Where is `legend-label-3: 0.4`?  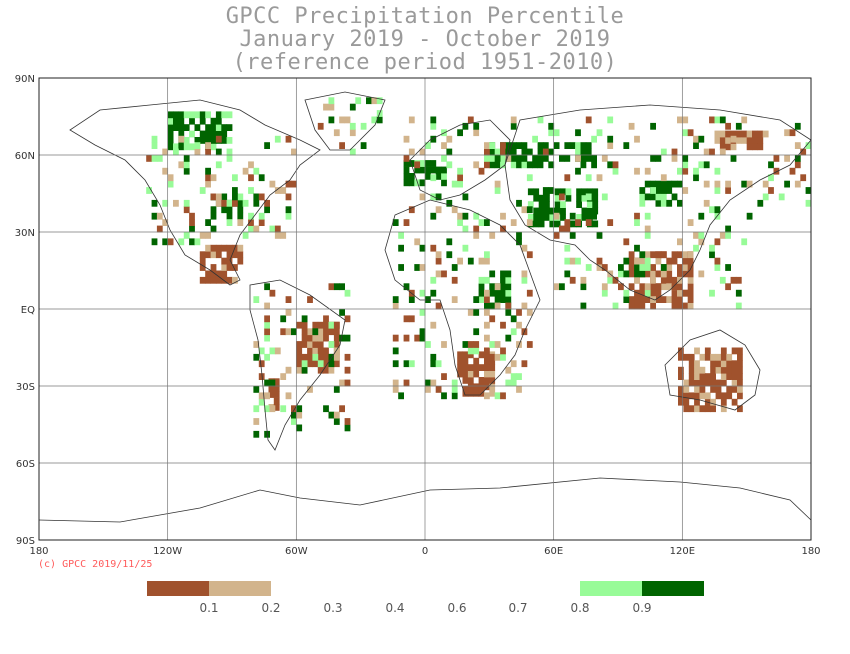
legend-label-3: 0.4 is located at coordinates (394, 608).